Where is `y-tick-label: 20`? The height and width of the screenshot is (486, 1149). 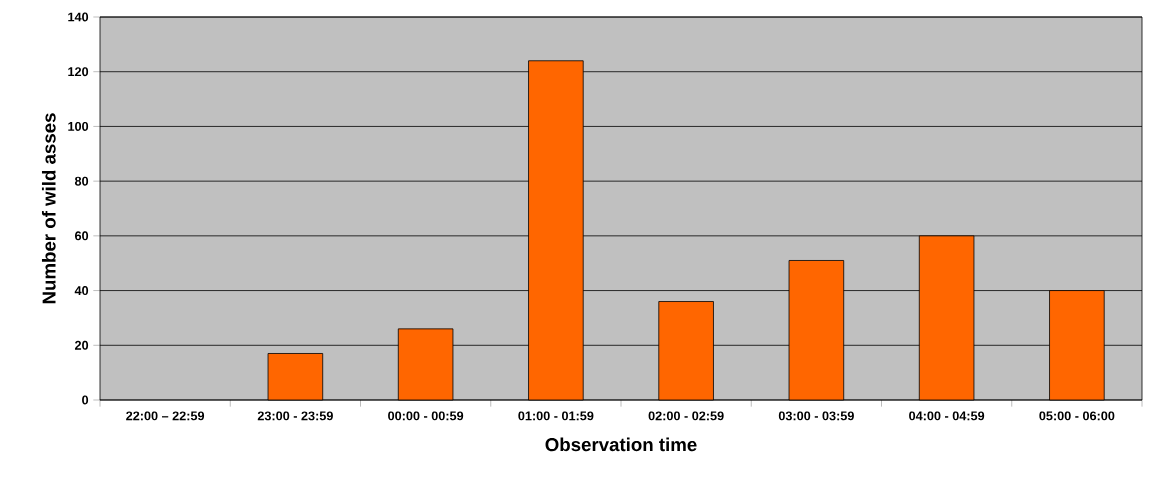
y-tick-label: 20 is located at coordinates (81, 345).